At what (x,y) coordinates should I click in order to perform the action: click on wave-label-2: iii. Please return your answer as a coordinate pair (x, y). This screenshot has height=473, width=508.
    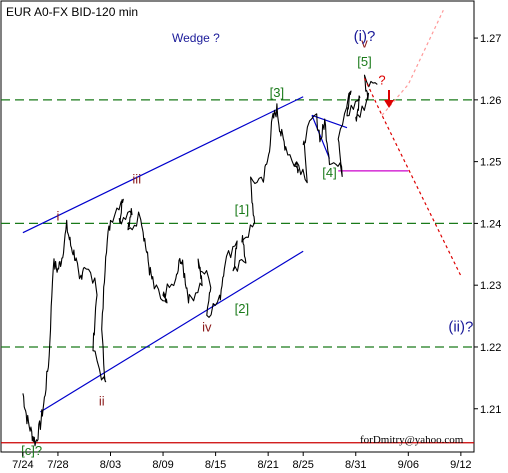
    Looking at the image, I should click on (136, 178).